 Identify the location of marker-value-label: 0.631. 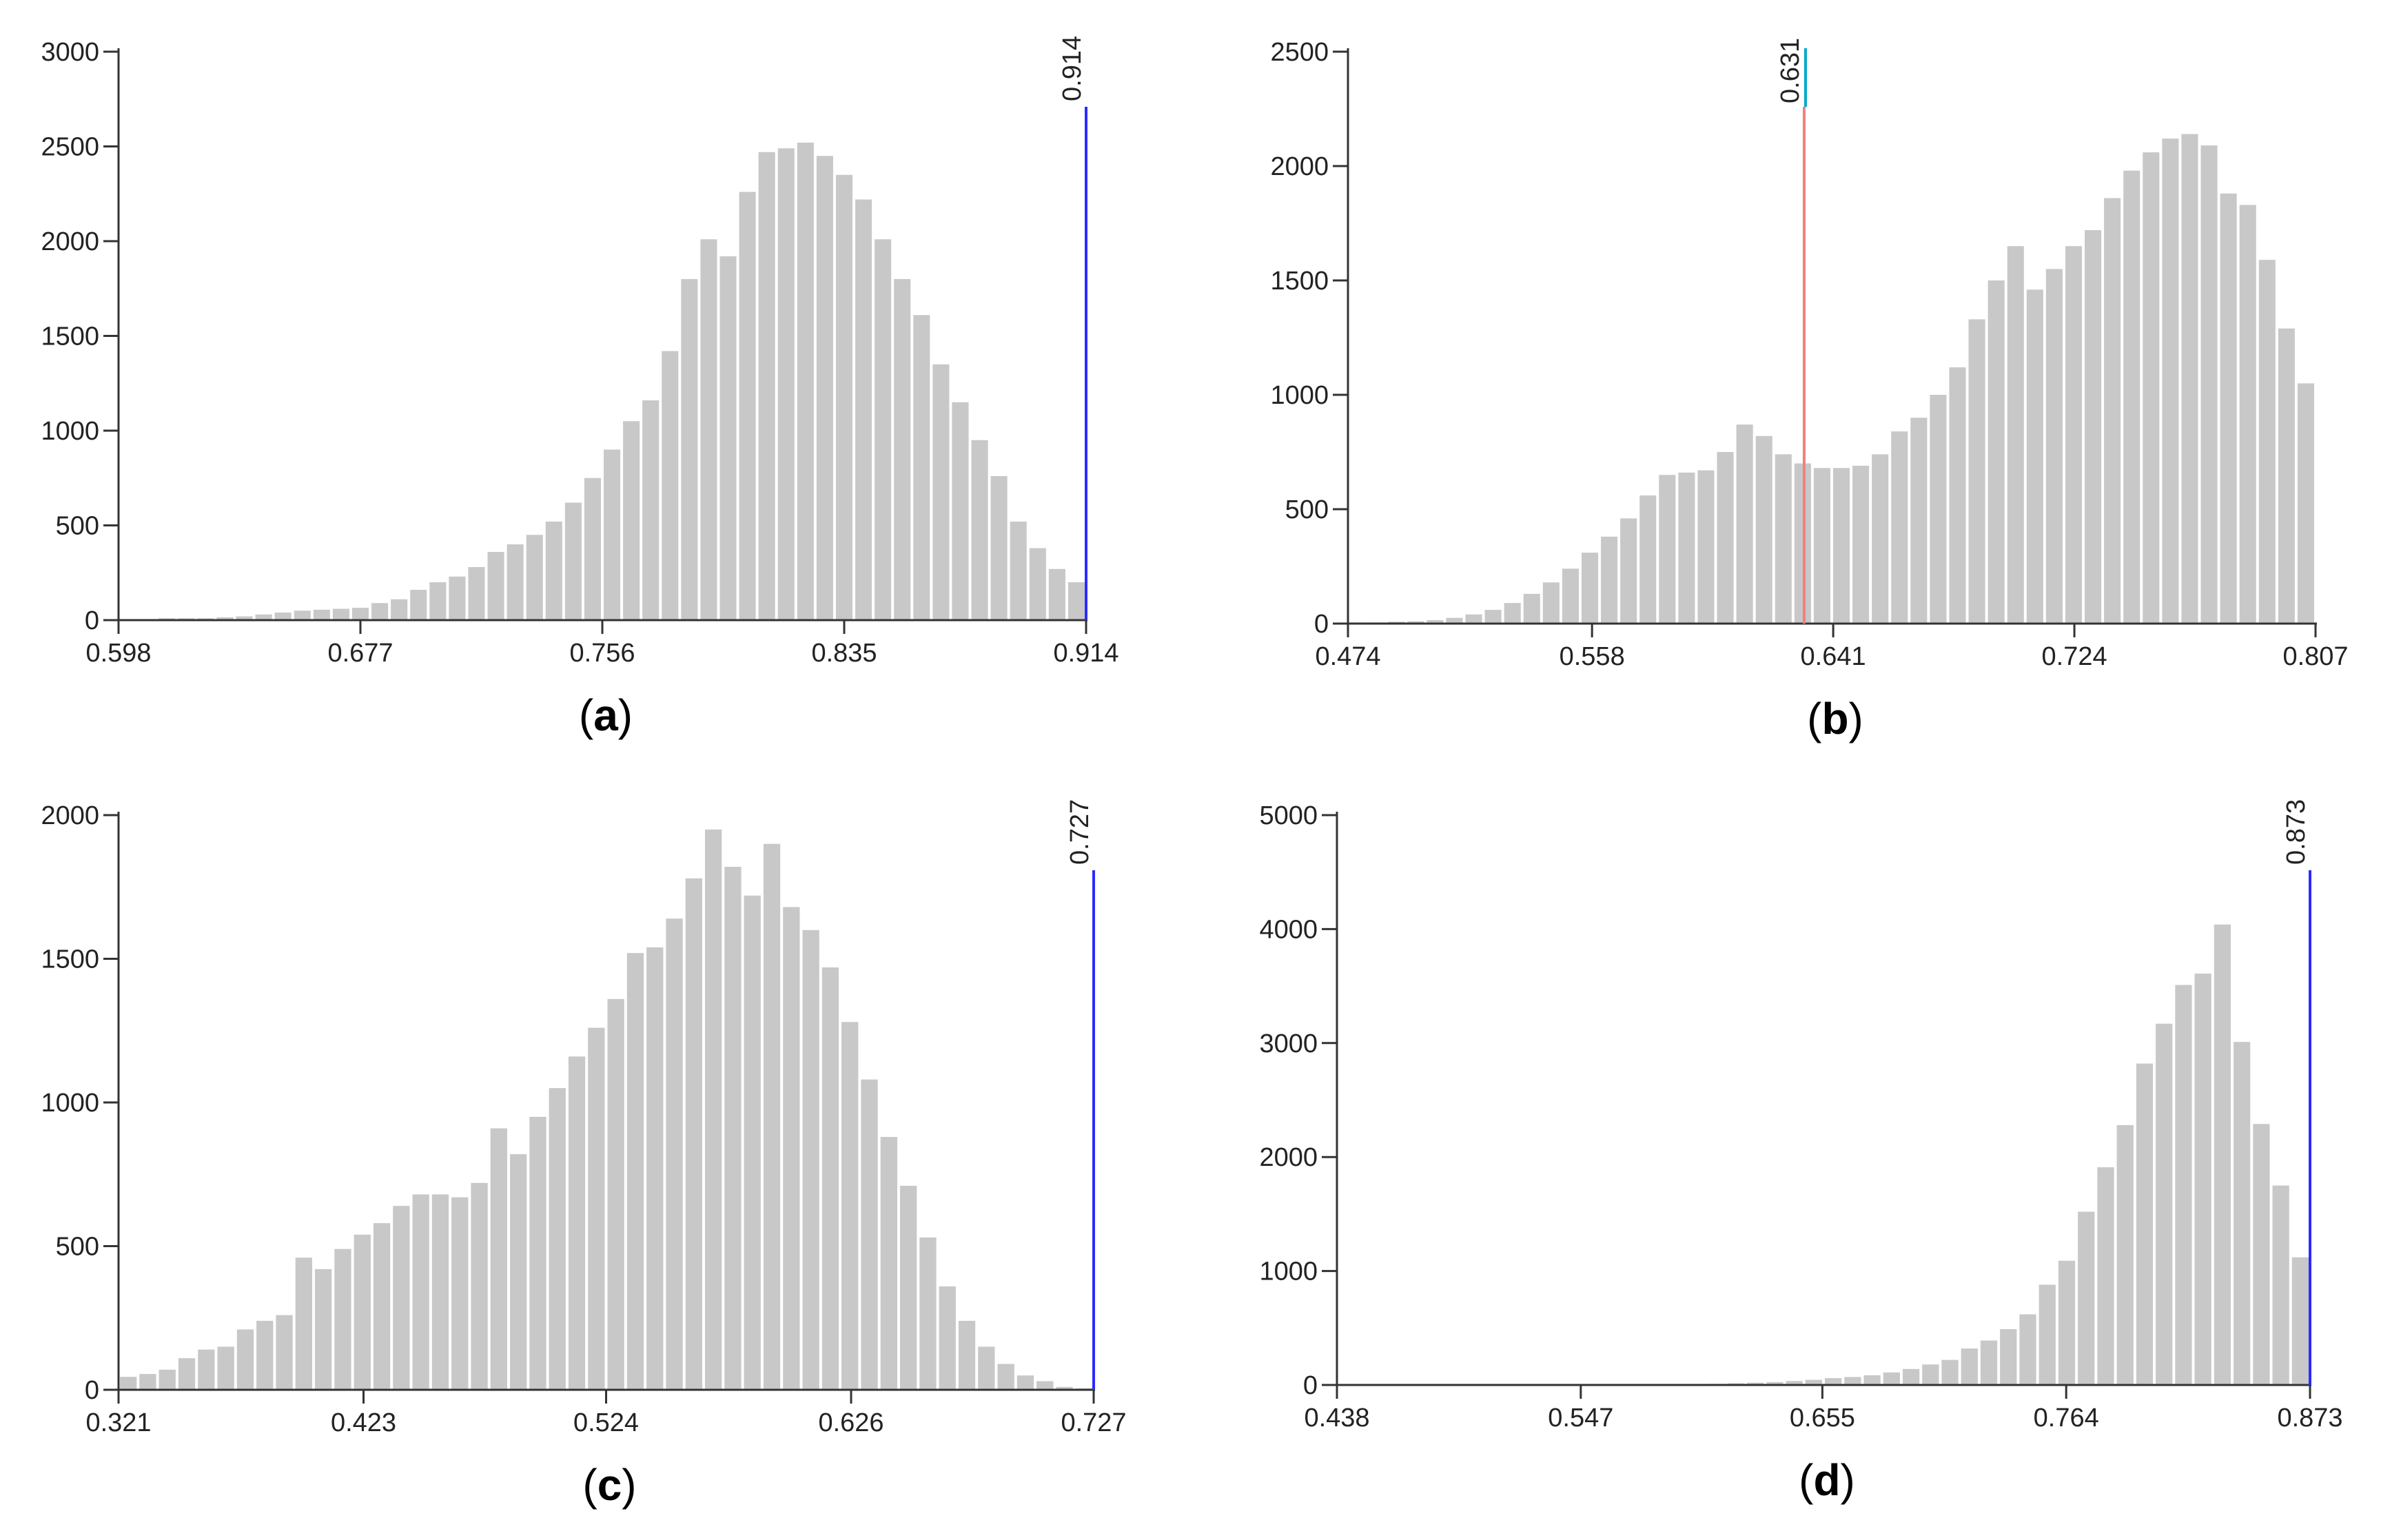
(1790, 70).